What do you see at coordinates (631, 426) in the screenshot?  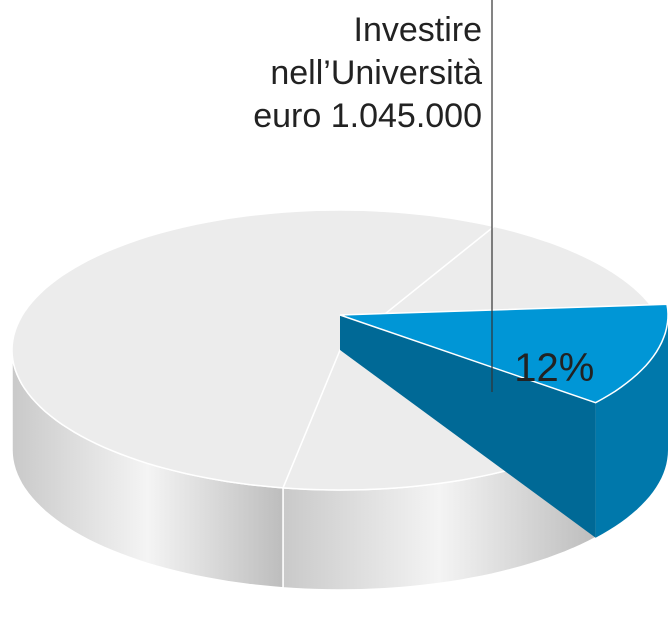 I see `slice-side` at bounding box center [631, 426].